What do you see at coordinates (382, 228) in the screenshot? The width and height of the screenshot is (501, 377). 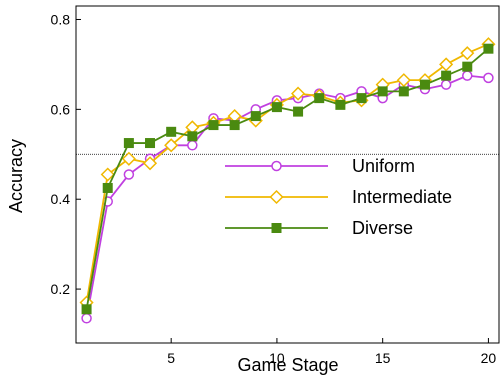 I see `legend-label-diverse: Diverse` at bounding box center [382, 228].